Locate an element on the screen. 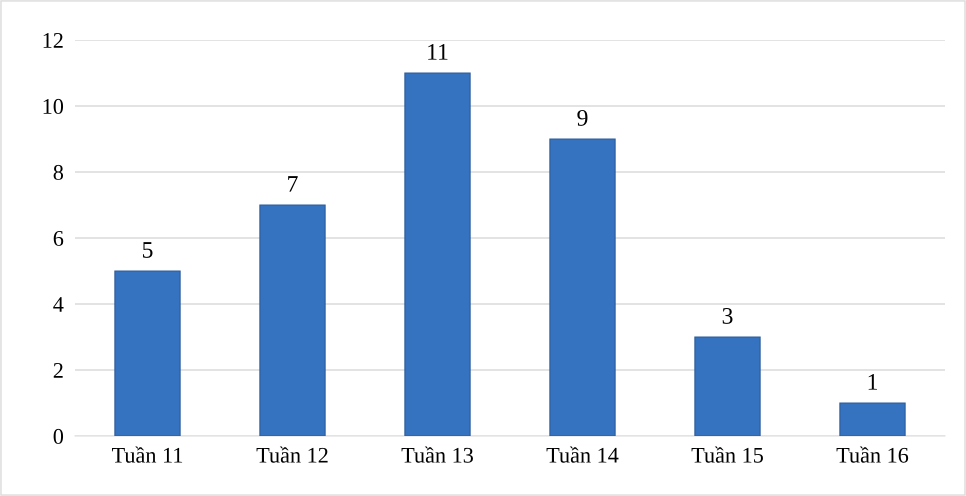 Image resolution: width=966 pixels, height=496 pixels. y-tick-label: 12 is located at coordinates (53, 40).